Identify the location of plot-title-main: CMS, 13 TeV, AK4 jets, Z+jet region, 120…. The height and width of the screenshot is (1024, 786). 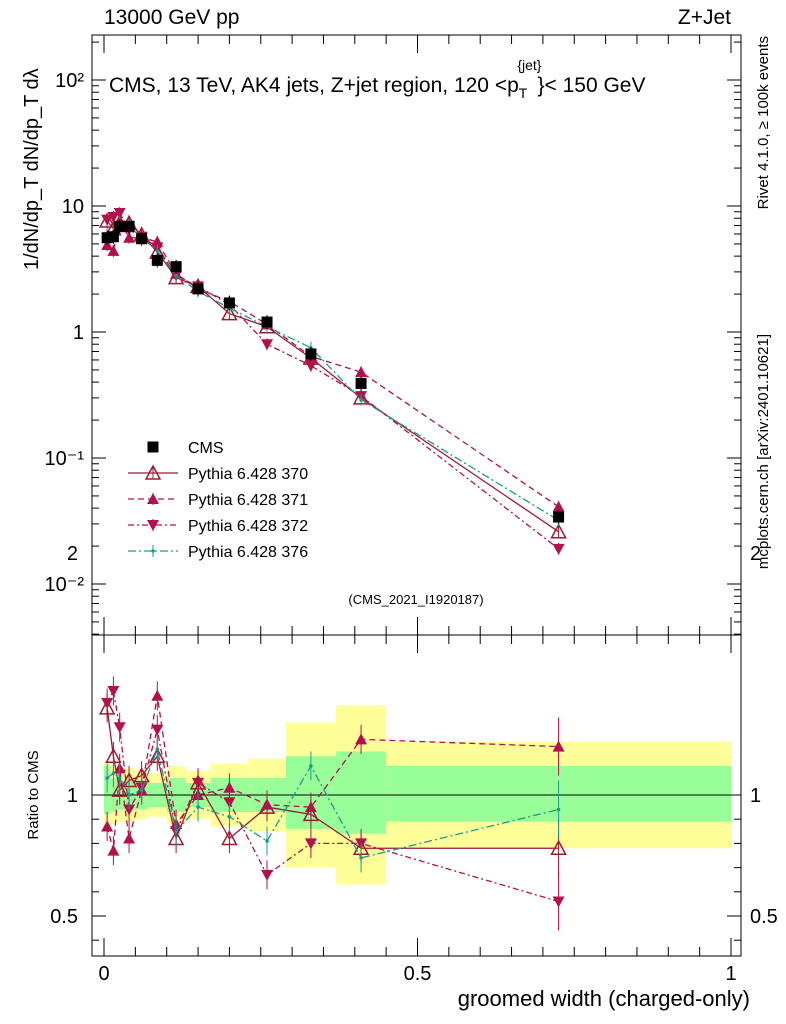
(314, 85).